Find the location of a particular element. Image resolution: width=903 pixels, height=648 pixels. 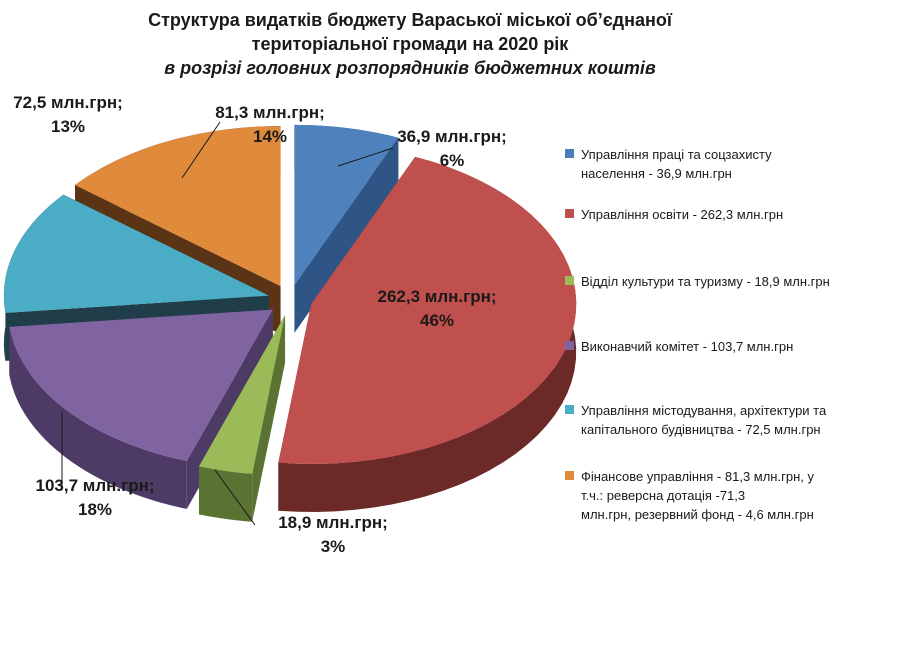

data-label-value: 72,5 млн.грн; is located at coordinates (68, 102).